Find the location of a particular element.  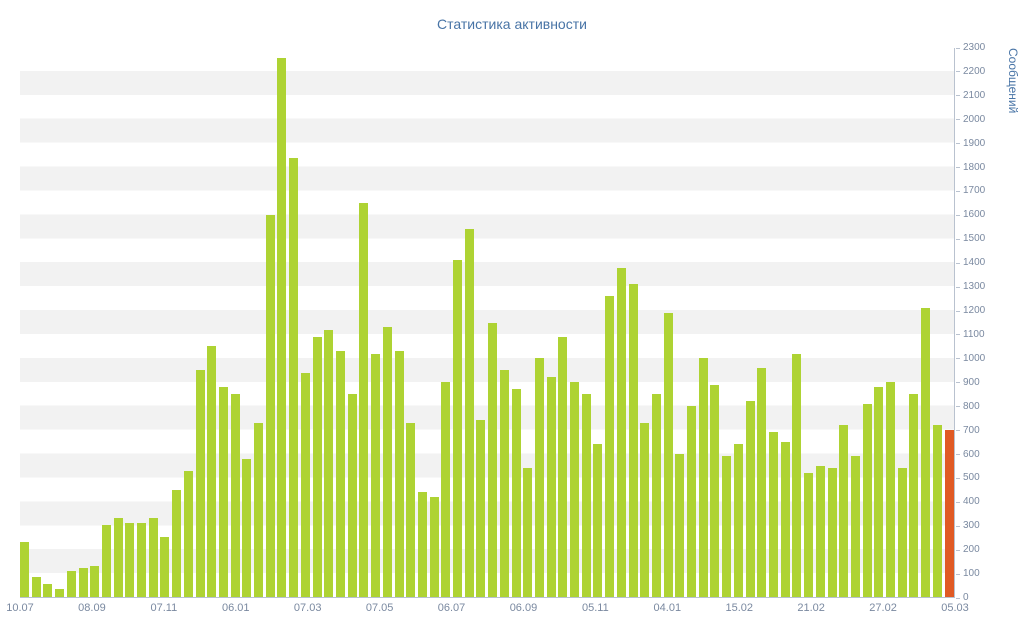

y-tick-label: 500 is located at coordinates (971, 478).